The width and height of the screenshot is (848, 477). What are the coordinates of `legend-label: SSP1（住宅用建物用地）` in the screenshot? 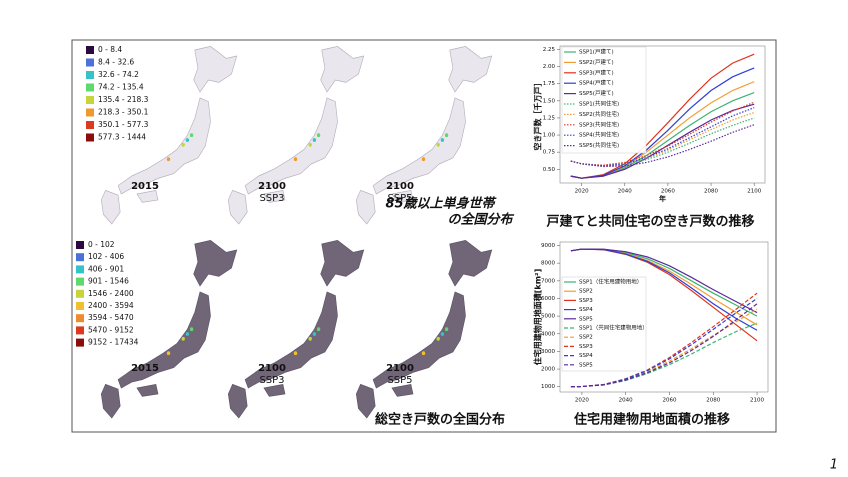 It's located at (610, 282).